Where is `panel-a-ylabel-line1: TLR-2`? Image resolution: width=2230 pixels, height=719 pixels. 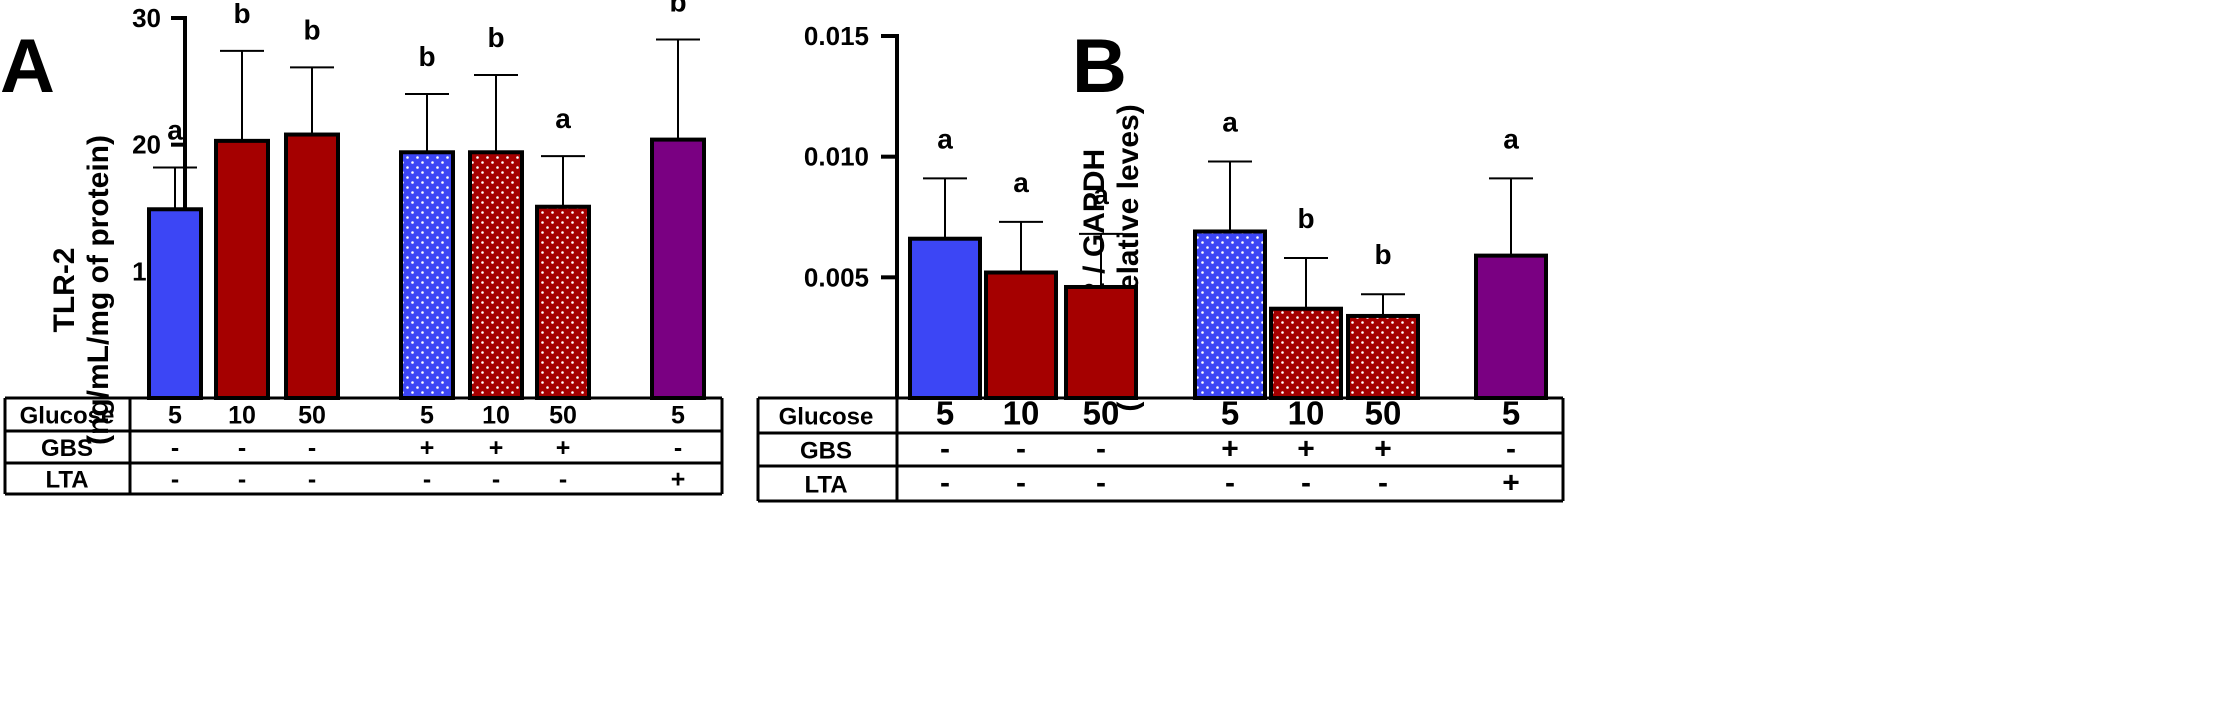 panel-a-ylabel-line1: TLR-2 is located at coordinates (64, 290).